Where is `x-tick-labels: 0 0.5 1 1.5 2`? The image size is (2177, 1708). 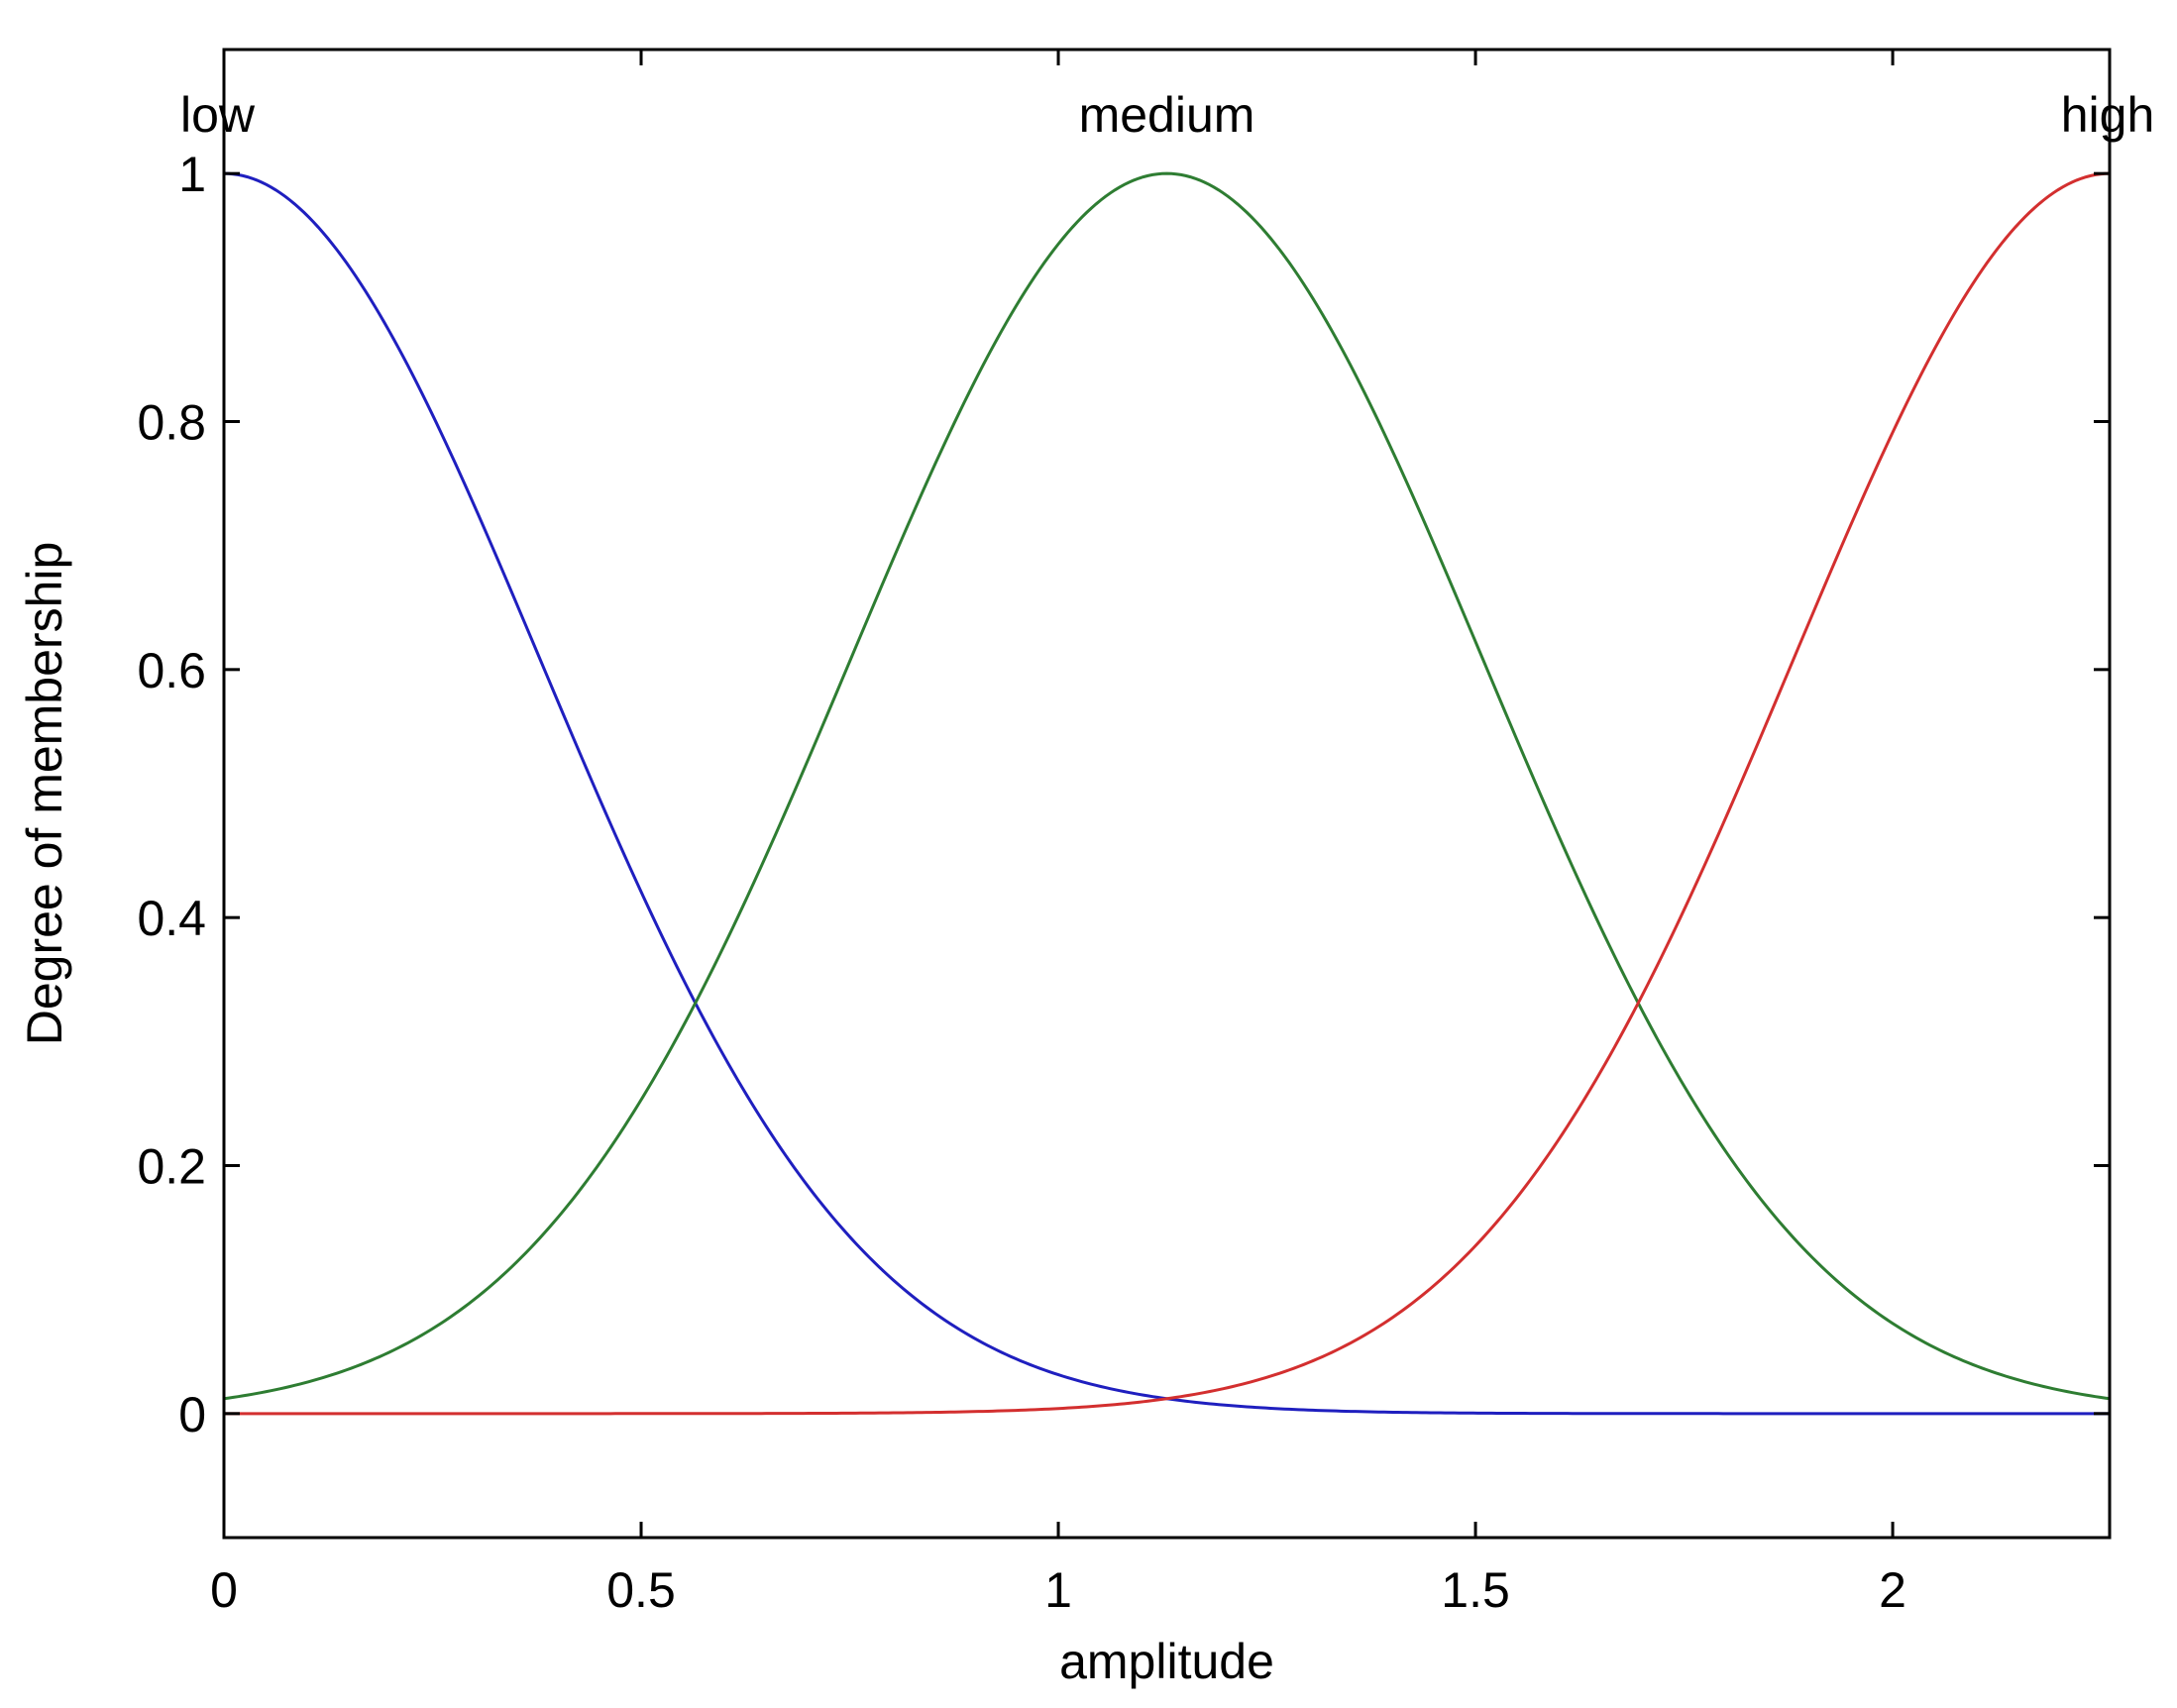
x-tick-labels: 0 0.5 1 1.5 2 is located at coordinates (1058, 1590).